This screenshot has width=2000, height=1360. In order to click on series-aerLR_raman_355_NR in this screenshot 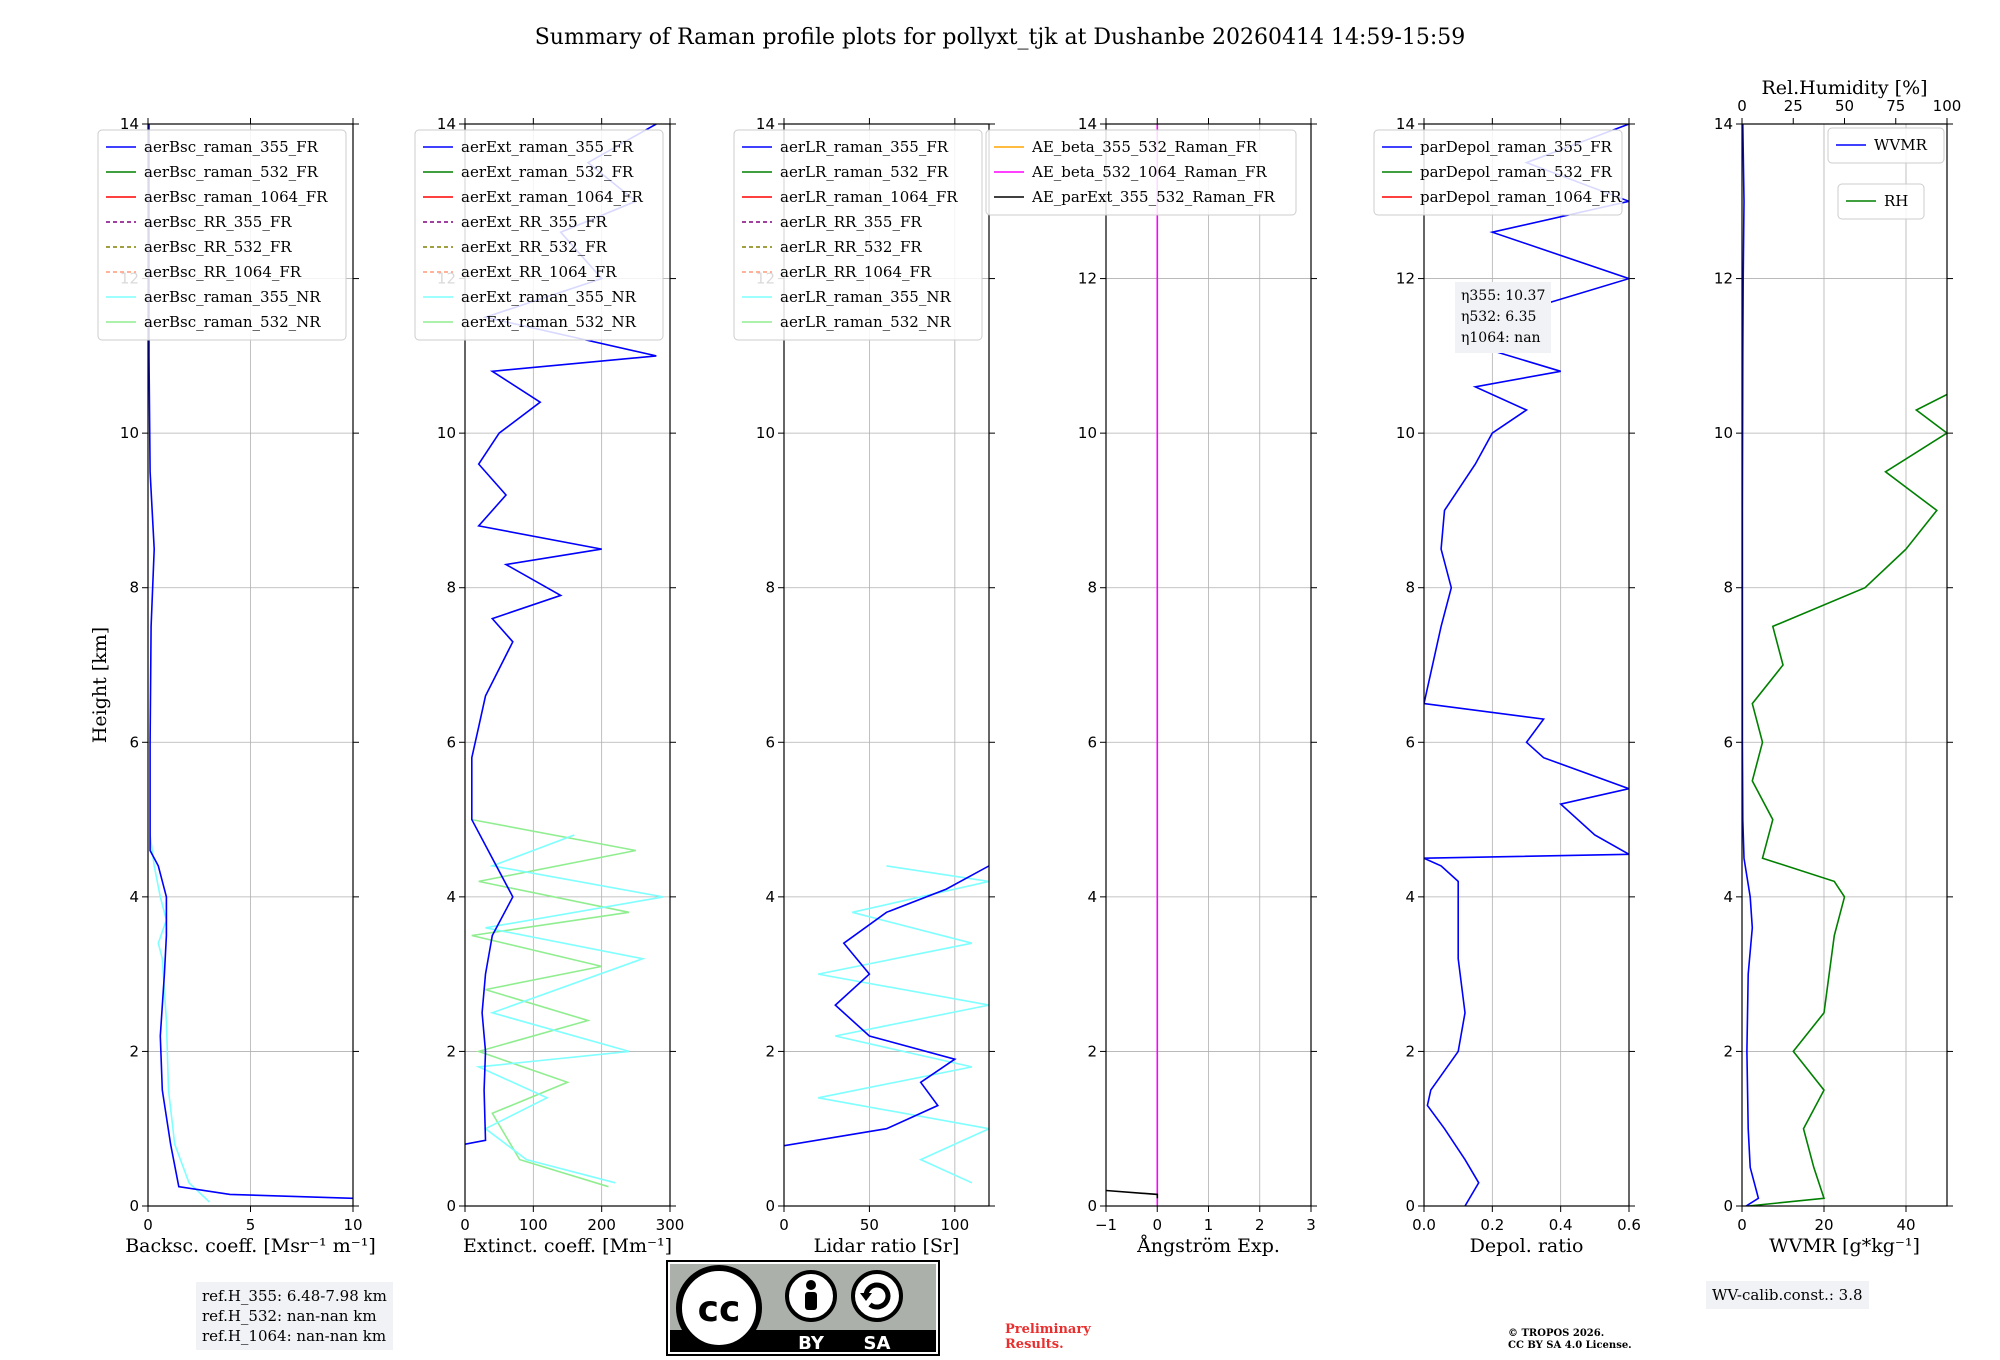, I will do `click(903, 1024)`.